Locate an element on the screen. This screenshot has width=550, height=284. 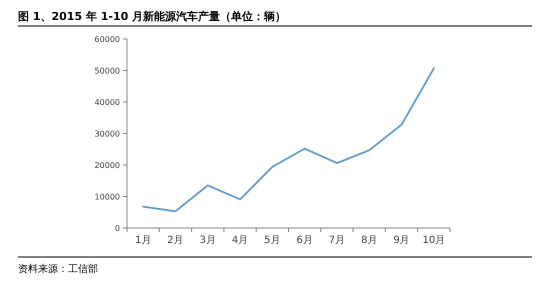
title: 图 1、2015 年 1-10 月新能源汽车产量（单位：辆） is located at coordinates (152, 16).